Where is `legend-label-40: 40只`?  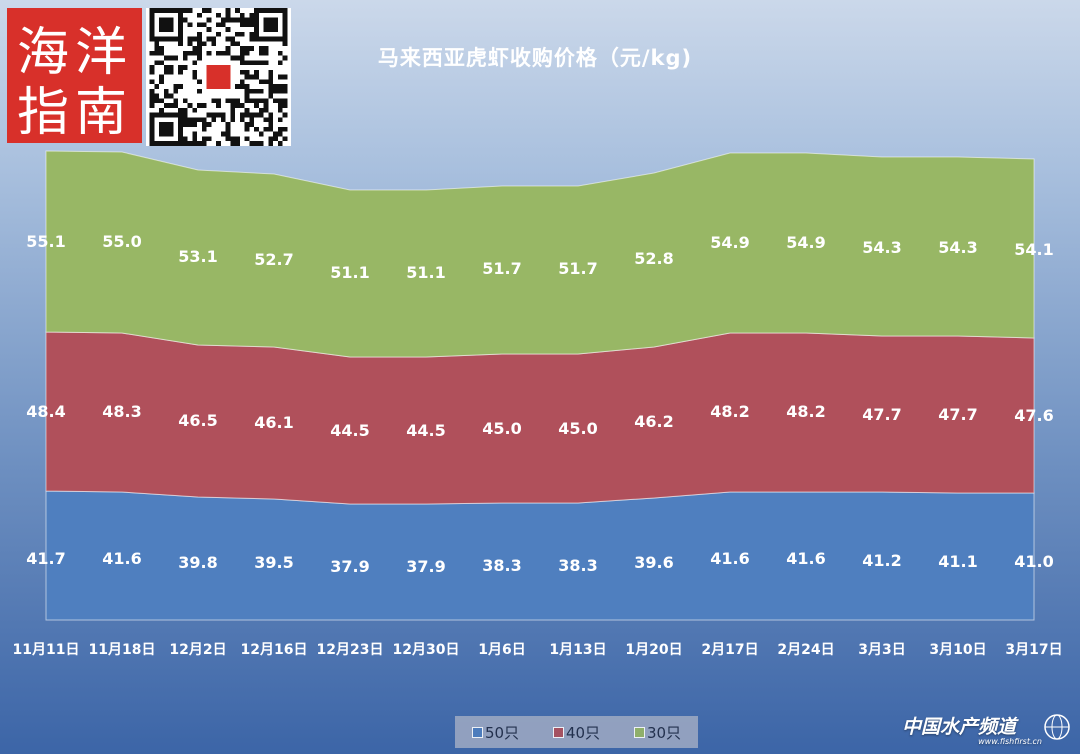 legend-label-40: 40只 is located at coordinates (583, 732).